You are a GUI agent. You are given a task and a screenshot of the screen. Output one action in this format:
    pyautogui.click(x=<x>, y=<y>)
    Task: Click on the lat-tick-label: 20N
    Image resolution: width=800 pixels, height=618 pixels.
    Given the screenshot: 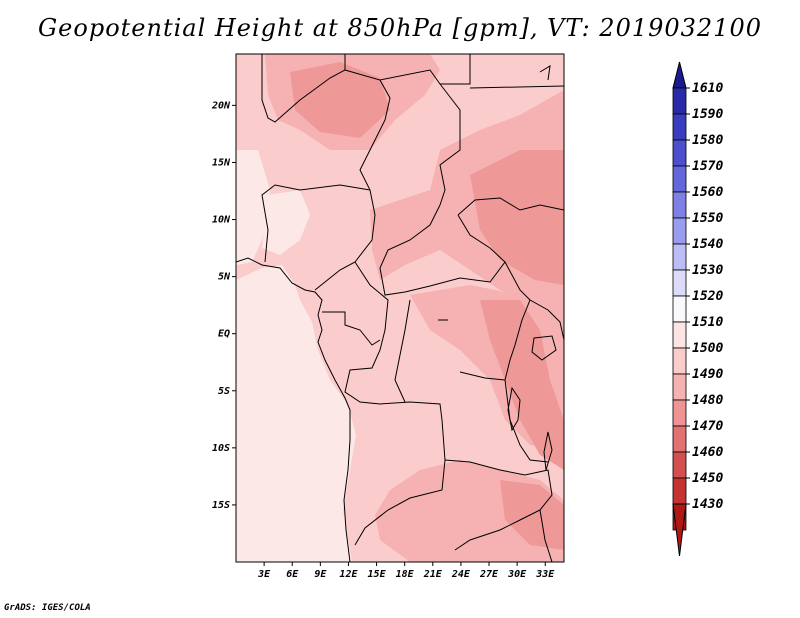 What is the action you would take?
    pyautogui.click(x=221, y=105)
    